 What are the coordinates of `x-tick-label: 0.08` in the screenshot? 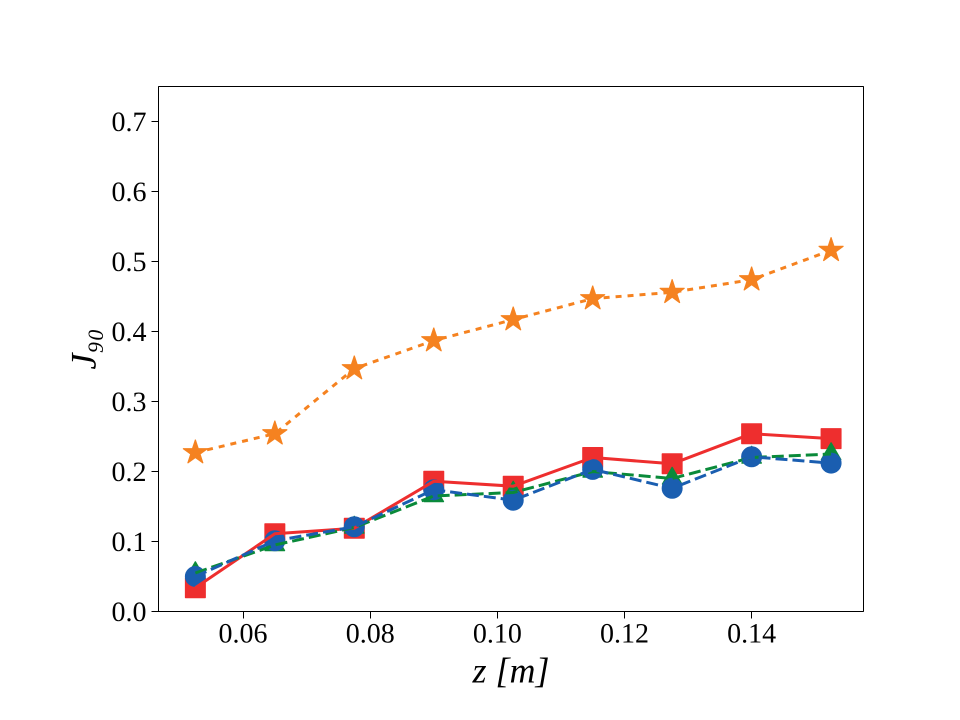 It's located at (370, 634).